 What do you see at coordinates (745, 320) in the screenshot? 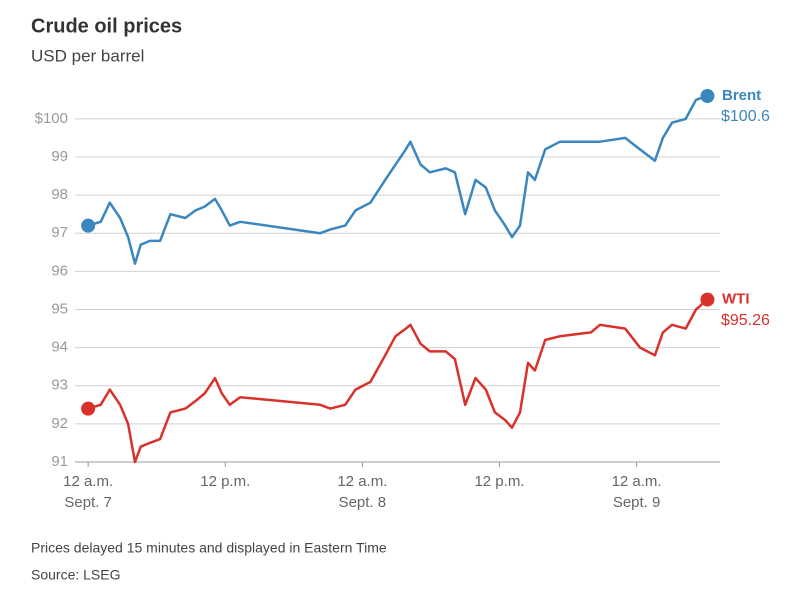
I see `end-value-label: $95.26` at bounding box center [745, 320].